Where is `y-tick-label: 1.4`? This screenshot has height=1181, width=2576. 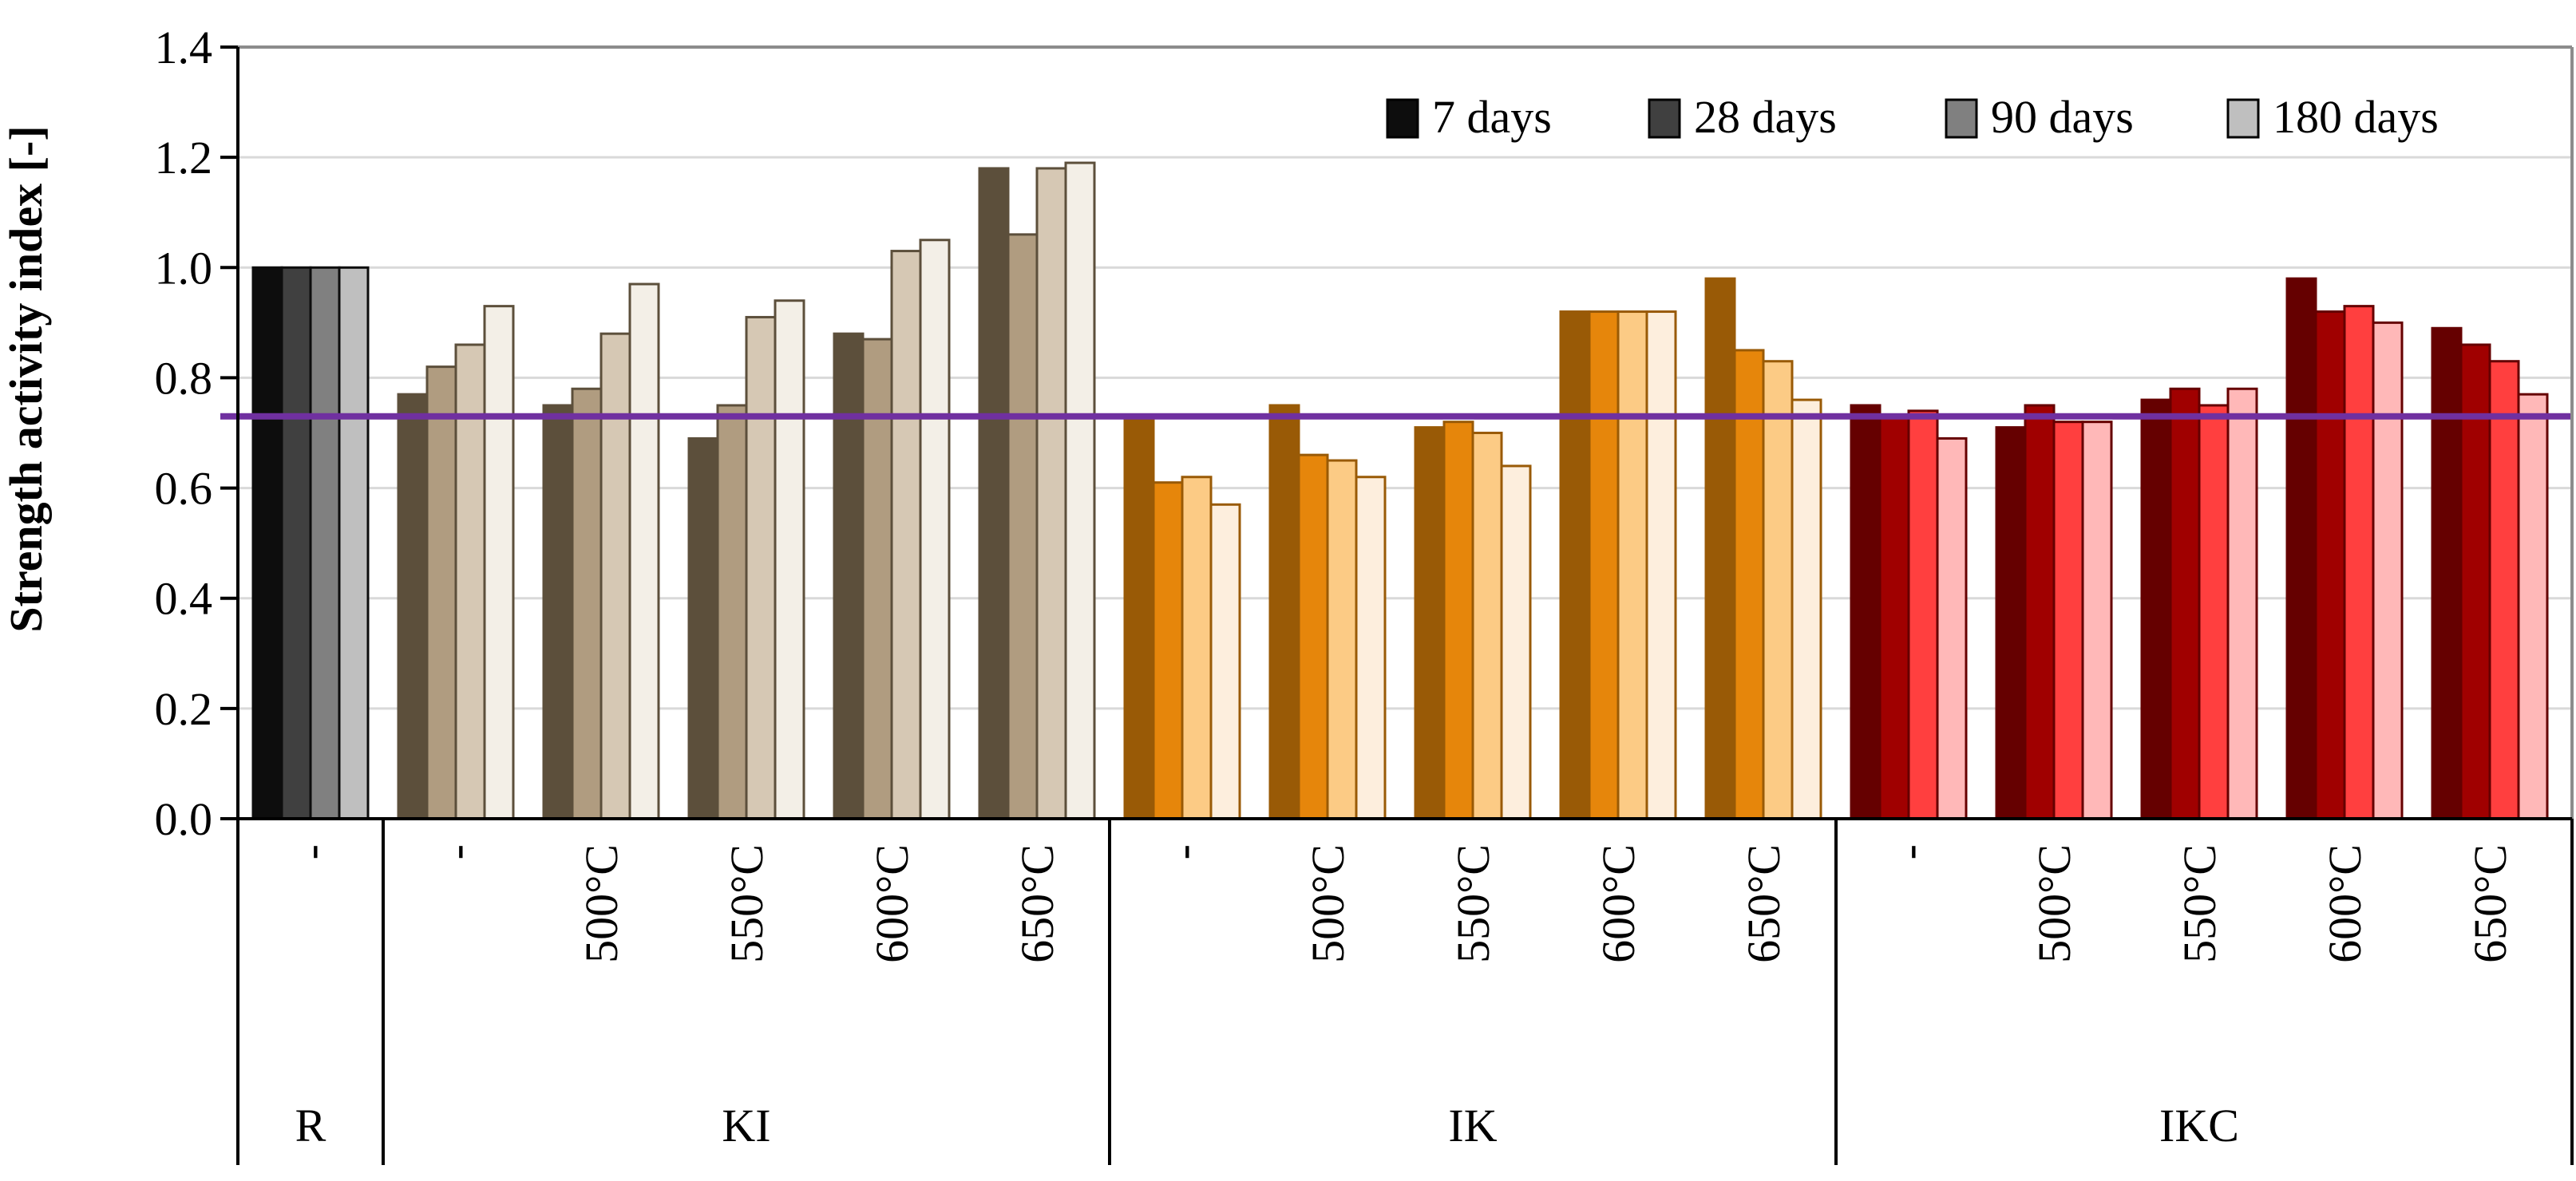 y-tick-label: 1.4 is located at coordinates (184, 47).